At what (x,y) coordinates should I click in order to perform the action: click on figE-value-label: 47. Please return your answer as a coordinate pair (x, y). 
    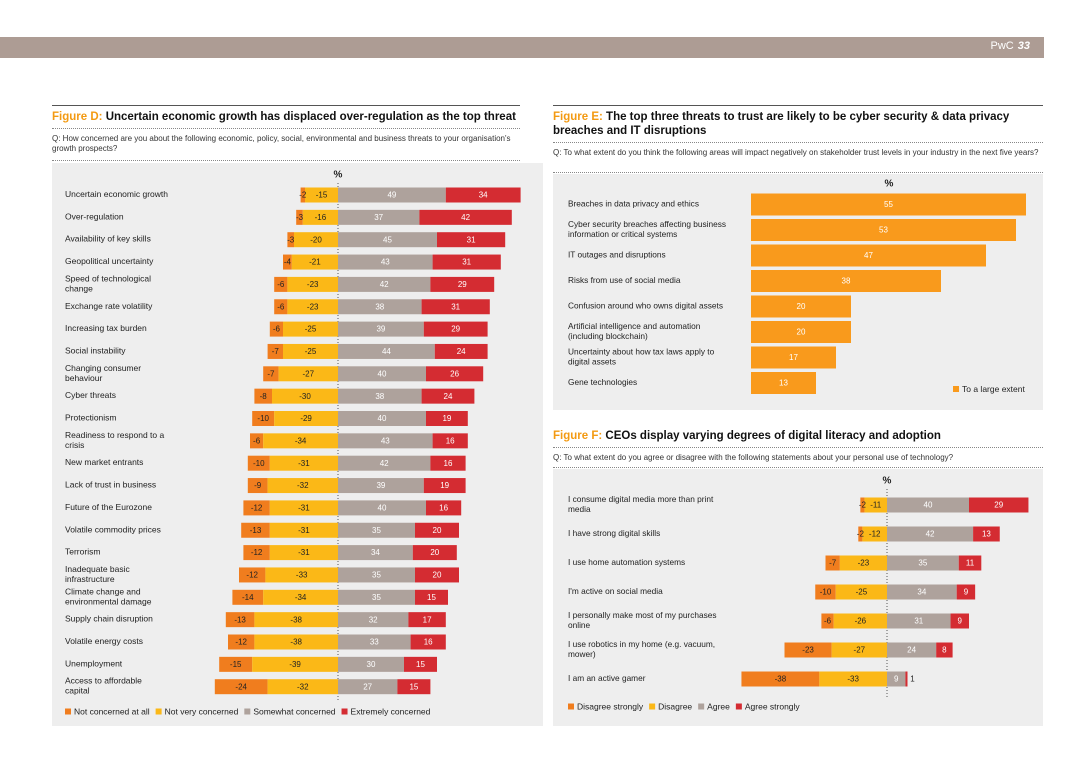
    Looking at the image, I should click on (868, 255).